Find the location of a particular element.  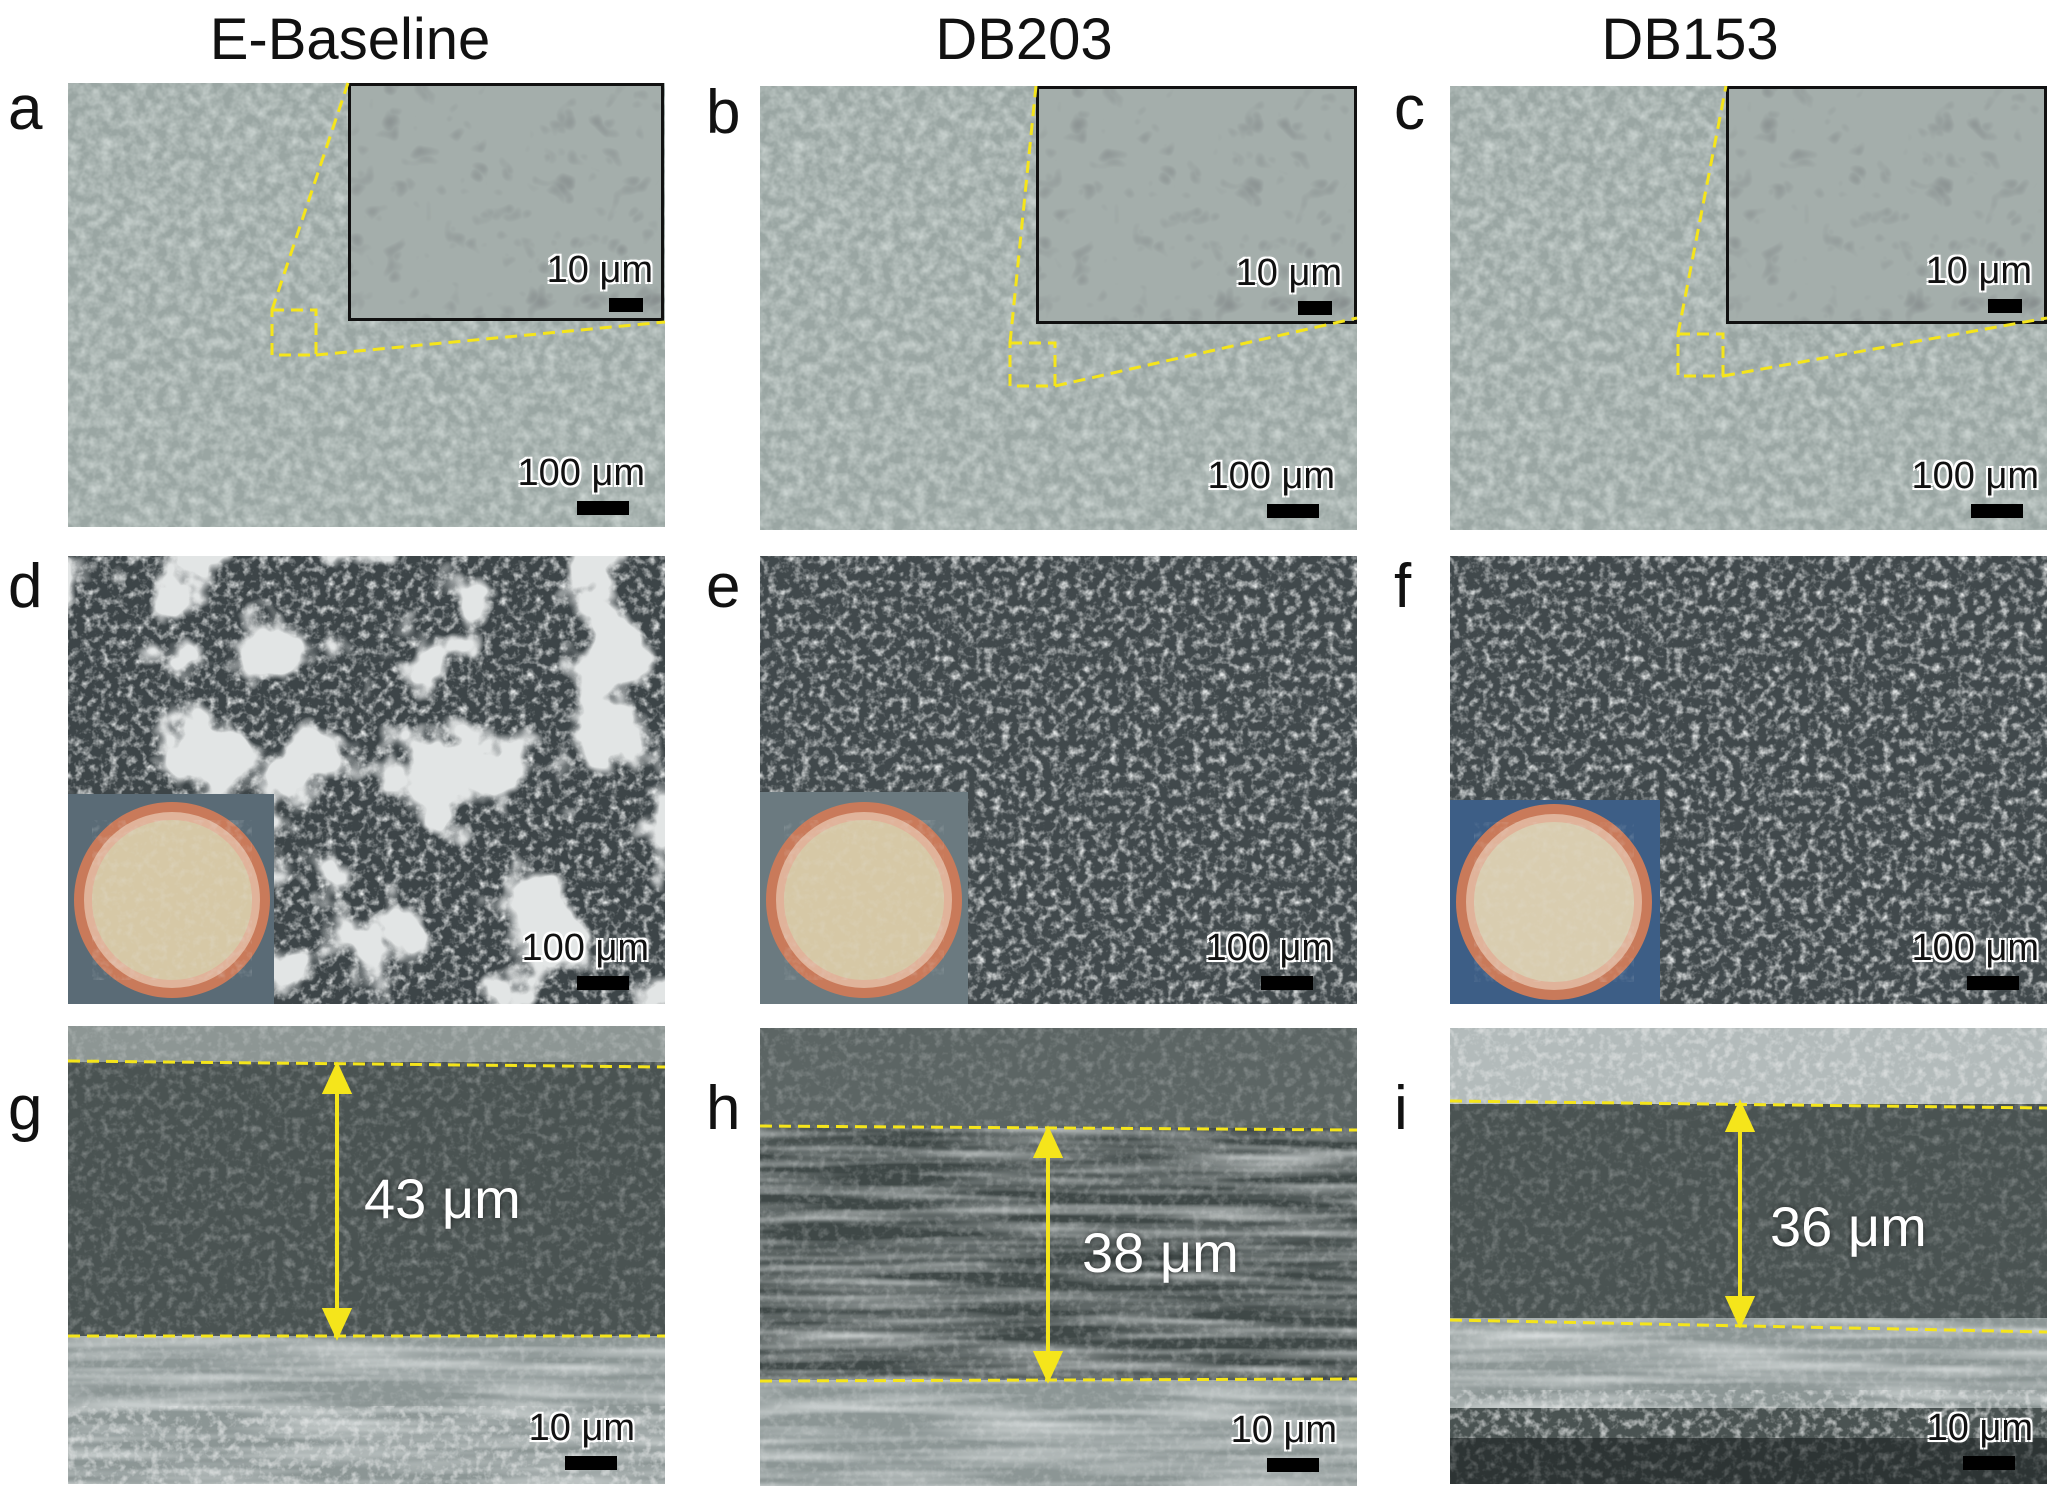

panel-label-i: i is located at coordinates (1401, 1108).